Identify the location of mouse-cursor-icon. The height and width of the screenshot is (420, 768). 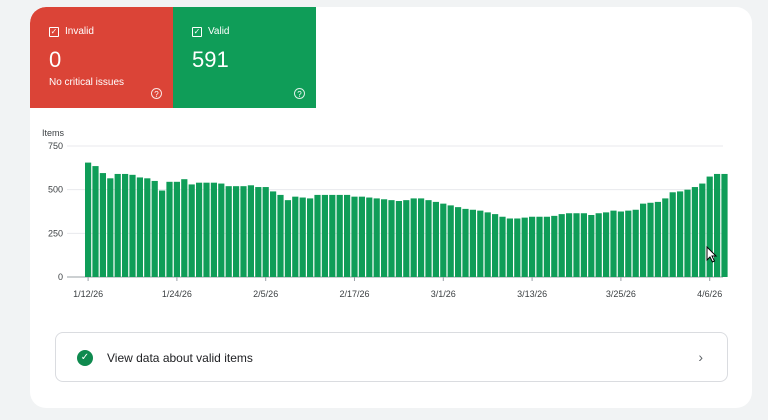
(712, 254).